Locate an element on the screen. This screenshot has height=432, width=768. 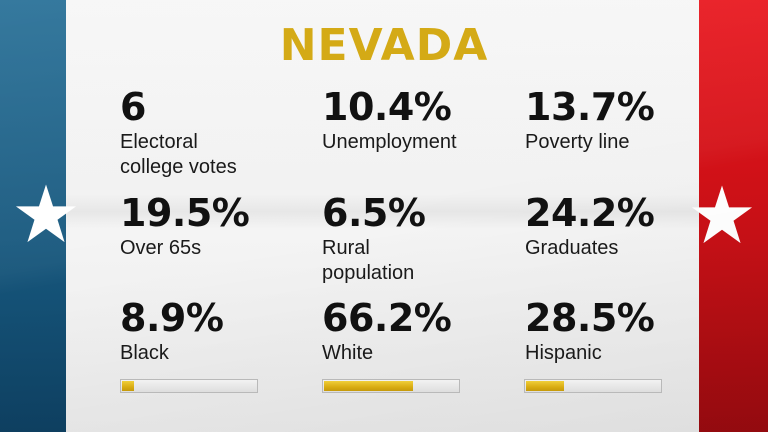
page-title: NEVADA is located at coordinates (384, 45).